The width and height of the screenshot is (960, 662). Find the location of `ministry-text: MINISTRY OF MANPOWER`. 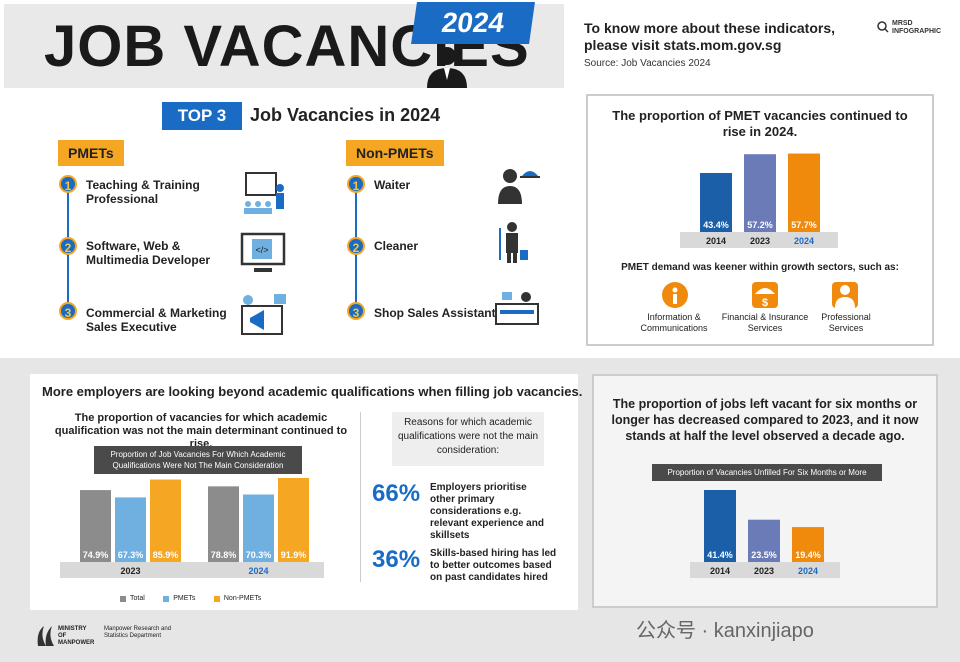

ministry-text: MINISTRY OF MANPOWER is located at coordinates (76, 636).